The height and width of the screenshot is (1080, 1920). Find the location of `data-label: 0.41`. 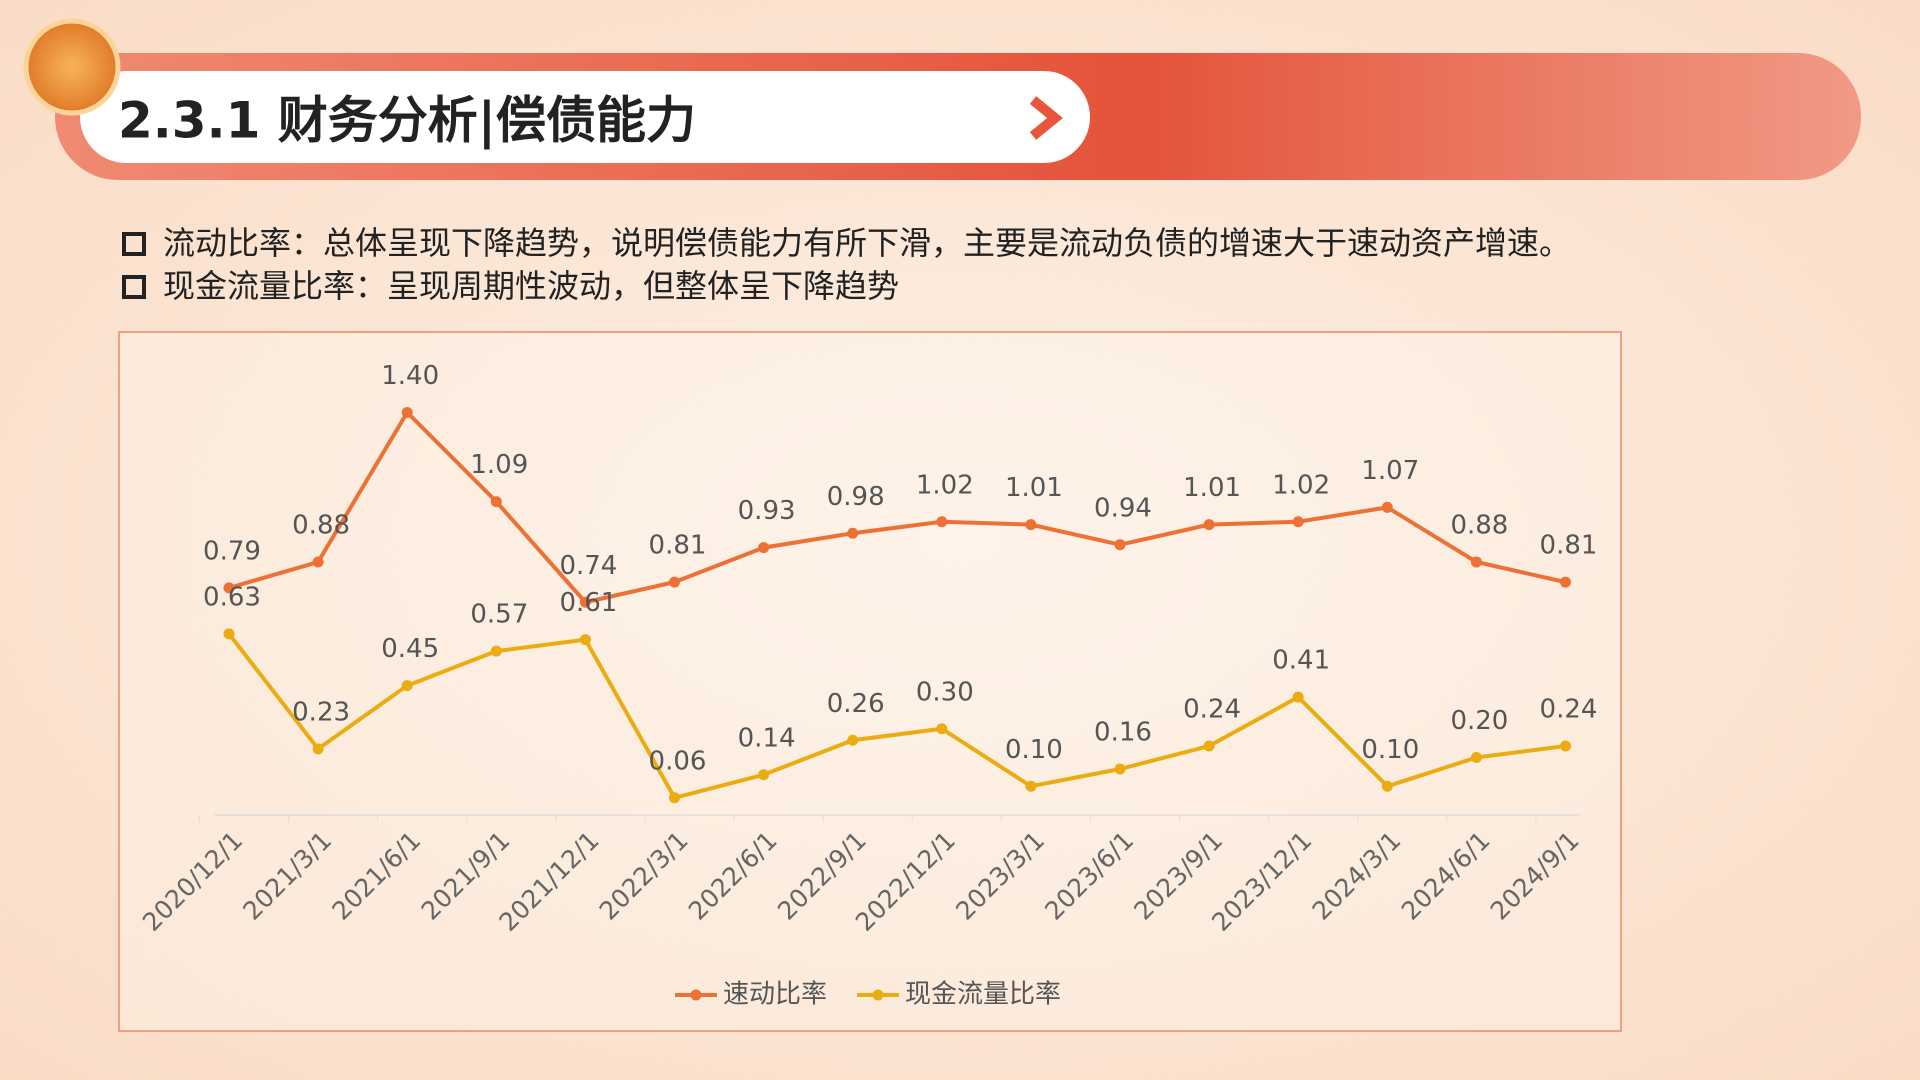

data-label: 0.41 is located at coordinates (1301, 661).